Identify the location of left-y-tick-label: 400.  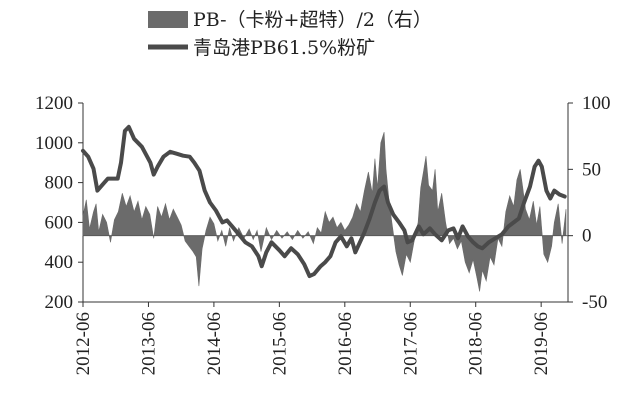
(59, 262).